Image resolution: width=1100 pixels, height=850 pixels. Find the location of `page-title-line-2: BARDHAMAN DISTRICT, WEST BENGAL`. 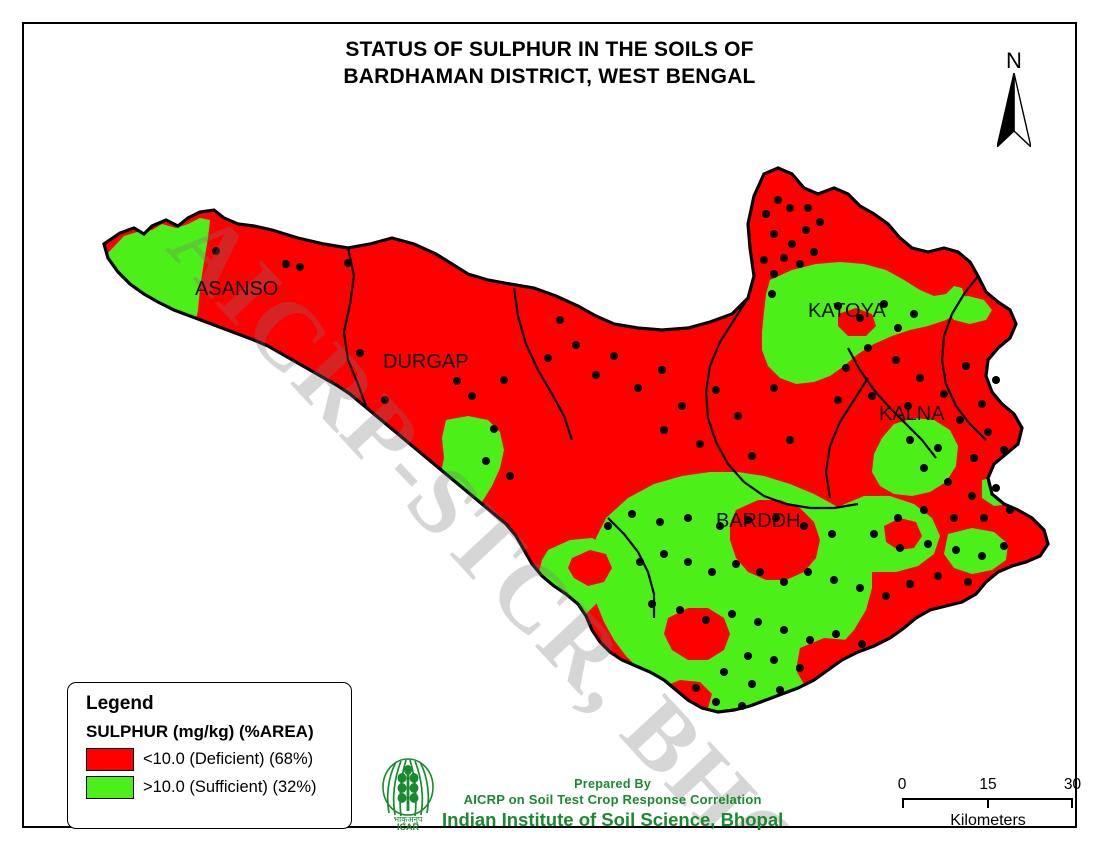

page-title-line-2: BARDHAMAN DISTRICT, WEST BENGAL is located at coordinates (549, 77).